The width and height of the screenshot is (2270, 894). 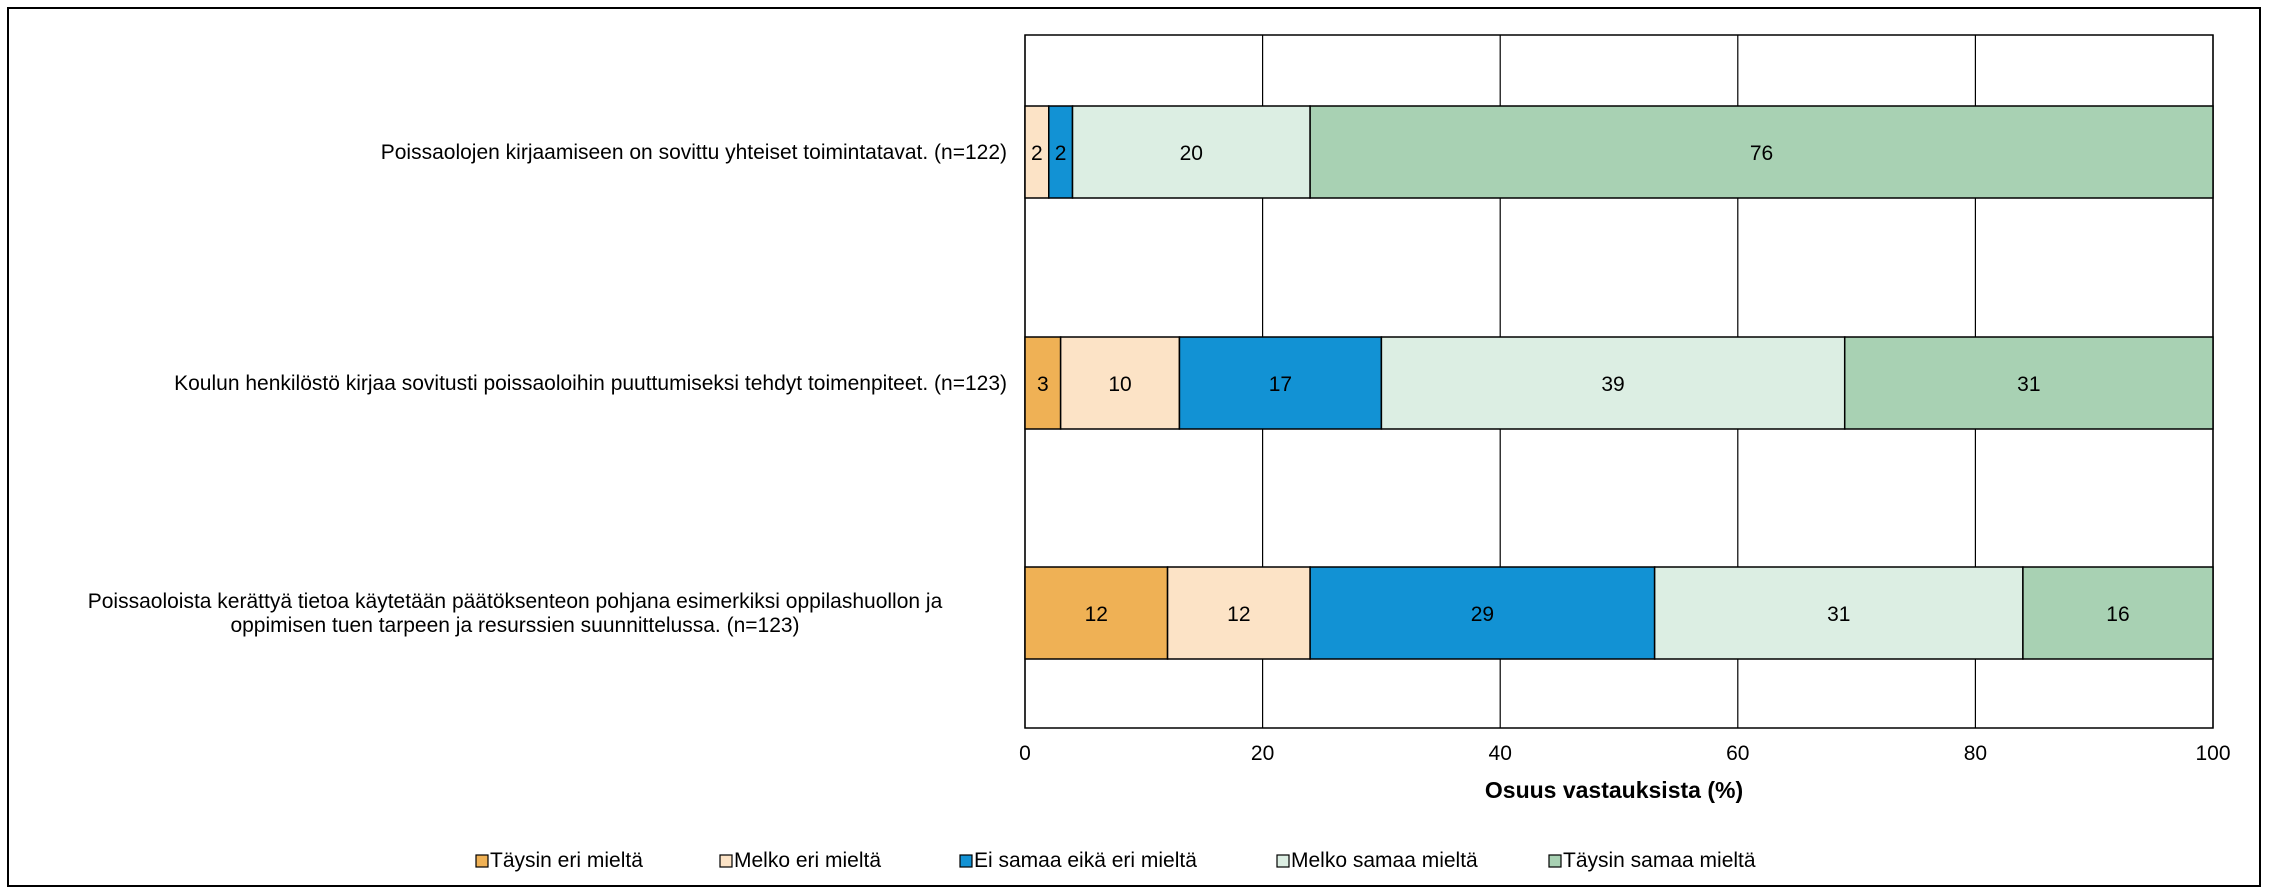 I want to click on data-label: 3, so click(x=1043, y=384).